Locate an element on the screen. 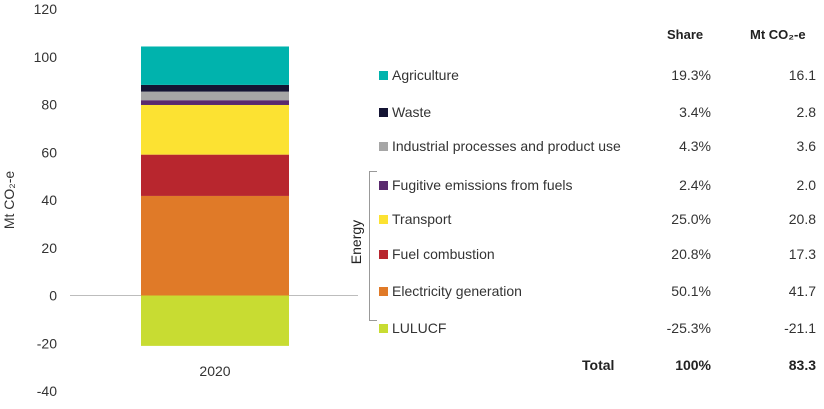 Image resolution: width=824 pixels, height=409 pixels. legend-row: Electricity generation 50.1% 41.7 is located at coordinates (601, 292).